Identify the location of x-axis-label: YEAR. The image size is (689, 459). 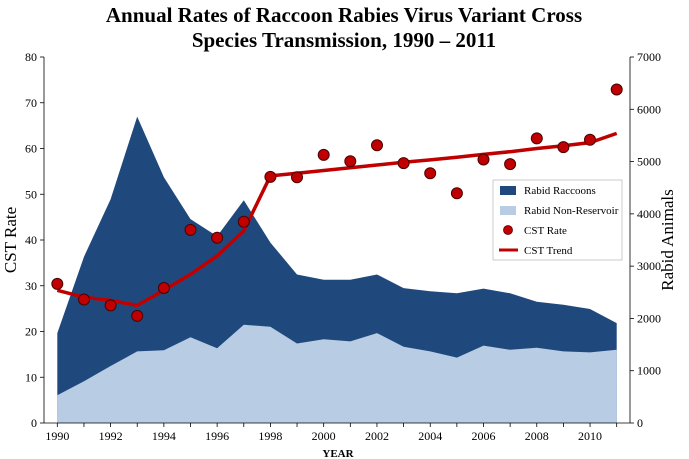
(338, 453).